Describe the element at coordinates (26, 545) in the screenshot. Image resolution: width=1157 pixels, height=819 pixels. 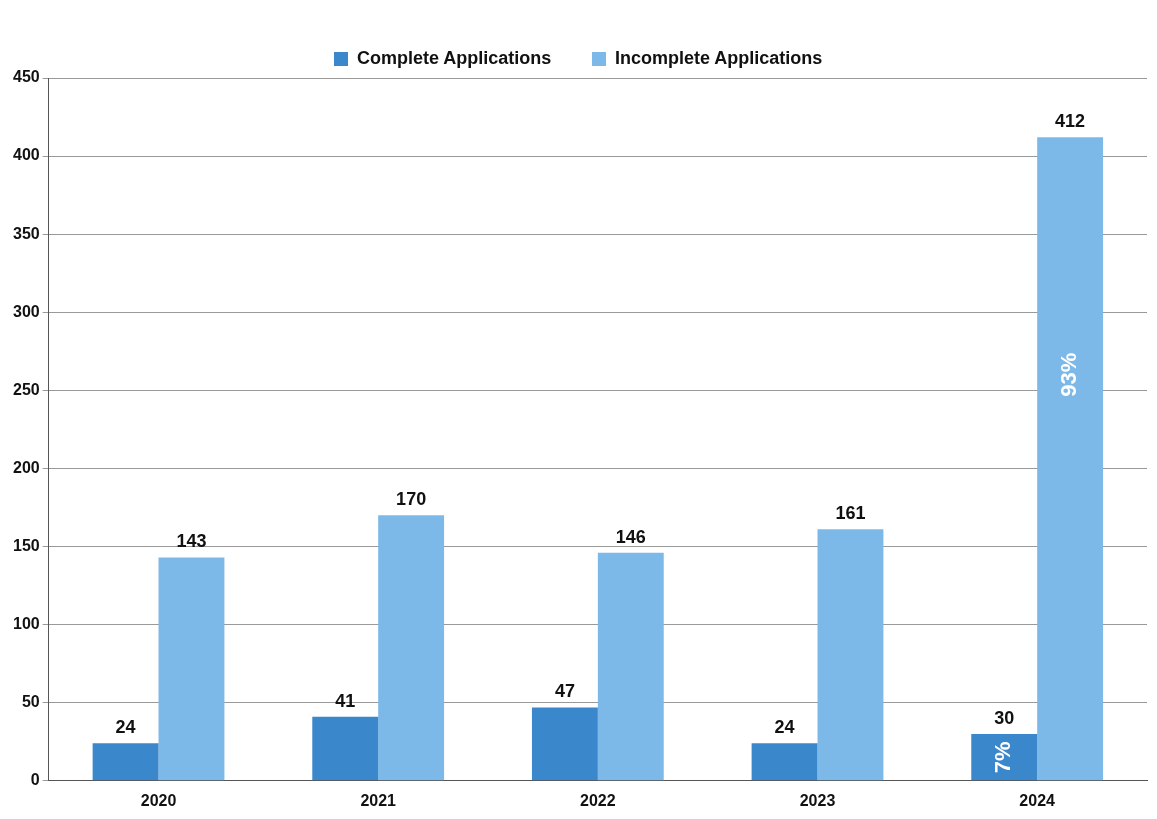
I see `y-tick-label: 150` at that location.